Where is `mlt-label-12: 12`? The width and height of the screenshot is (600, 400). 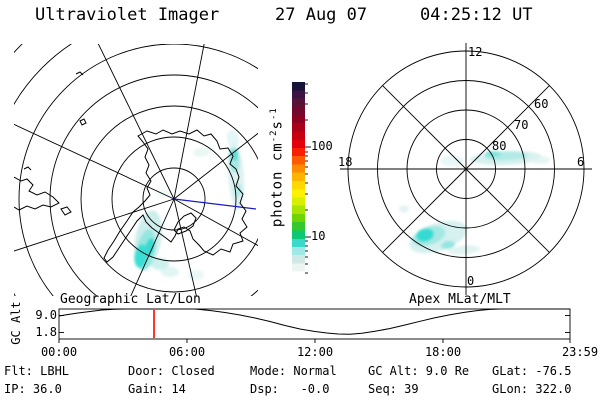 mlt-label-12: 12 is located at coordinates (475, 52).